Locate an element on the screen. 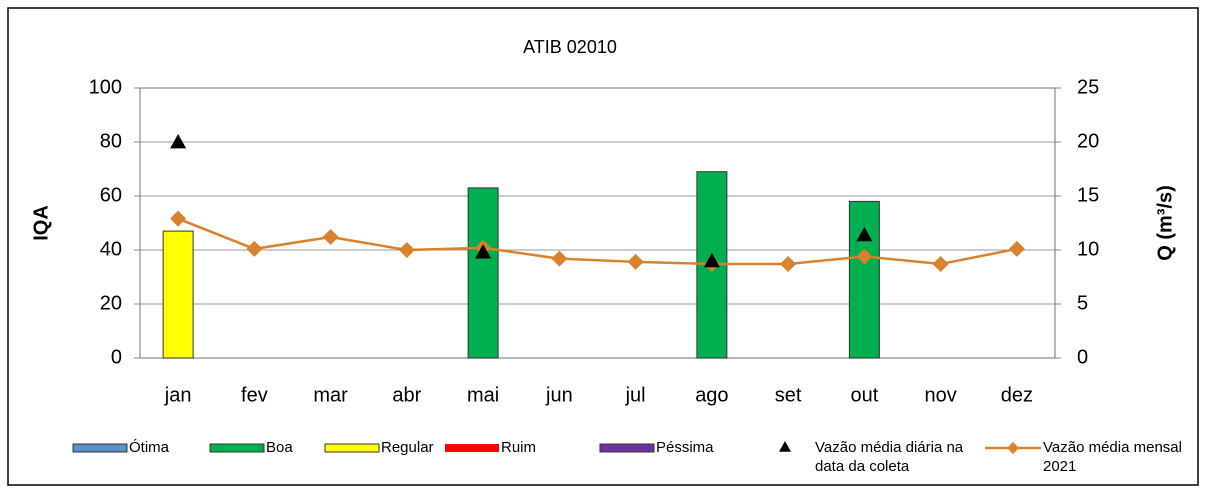 The height and width of the screenshot is (495, 1208). y-axis-label: IQA is located at coordinates (41, 223).